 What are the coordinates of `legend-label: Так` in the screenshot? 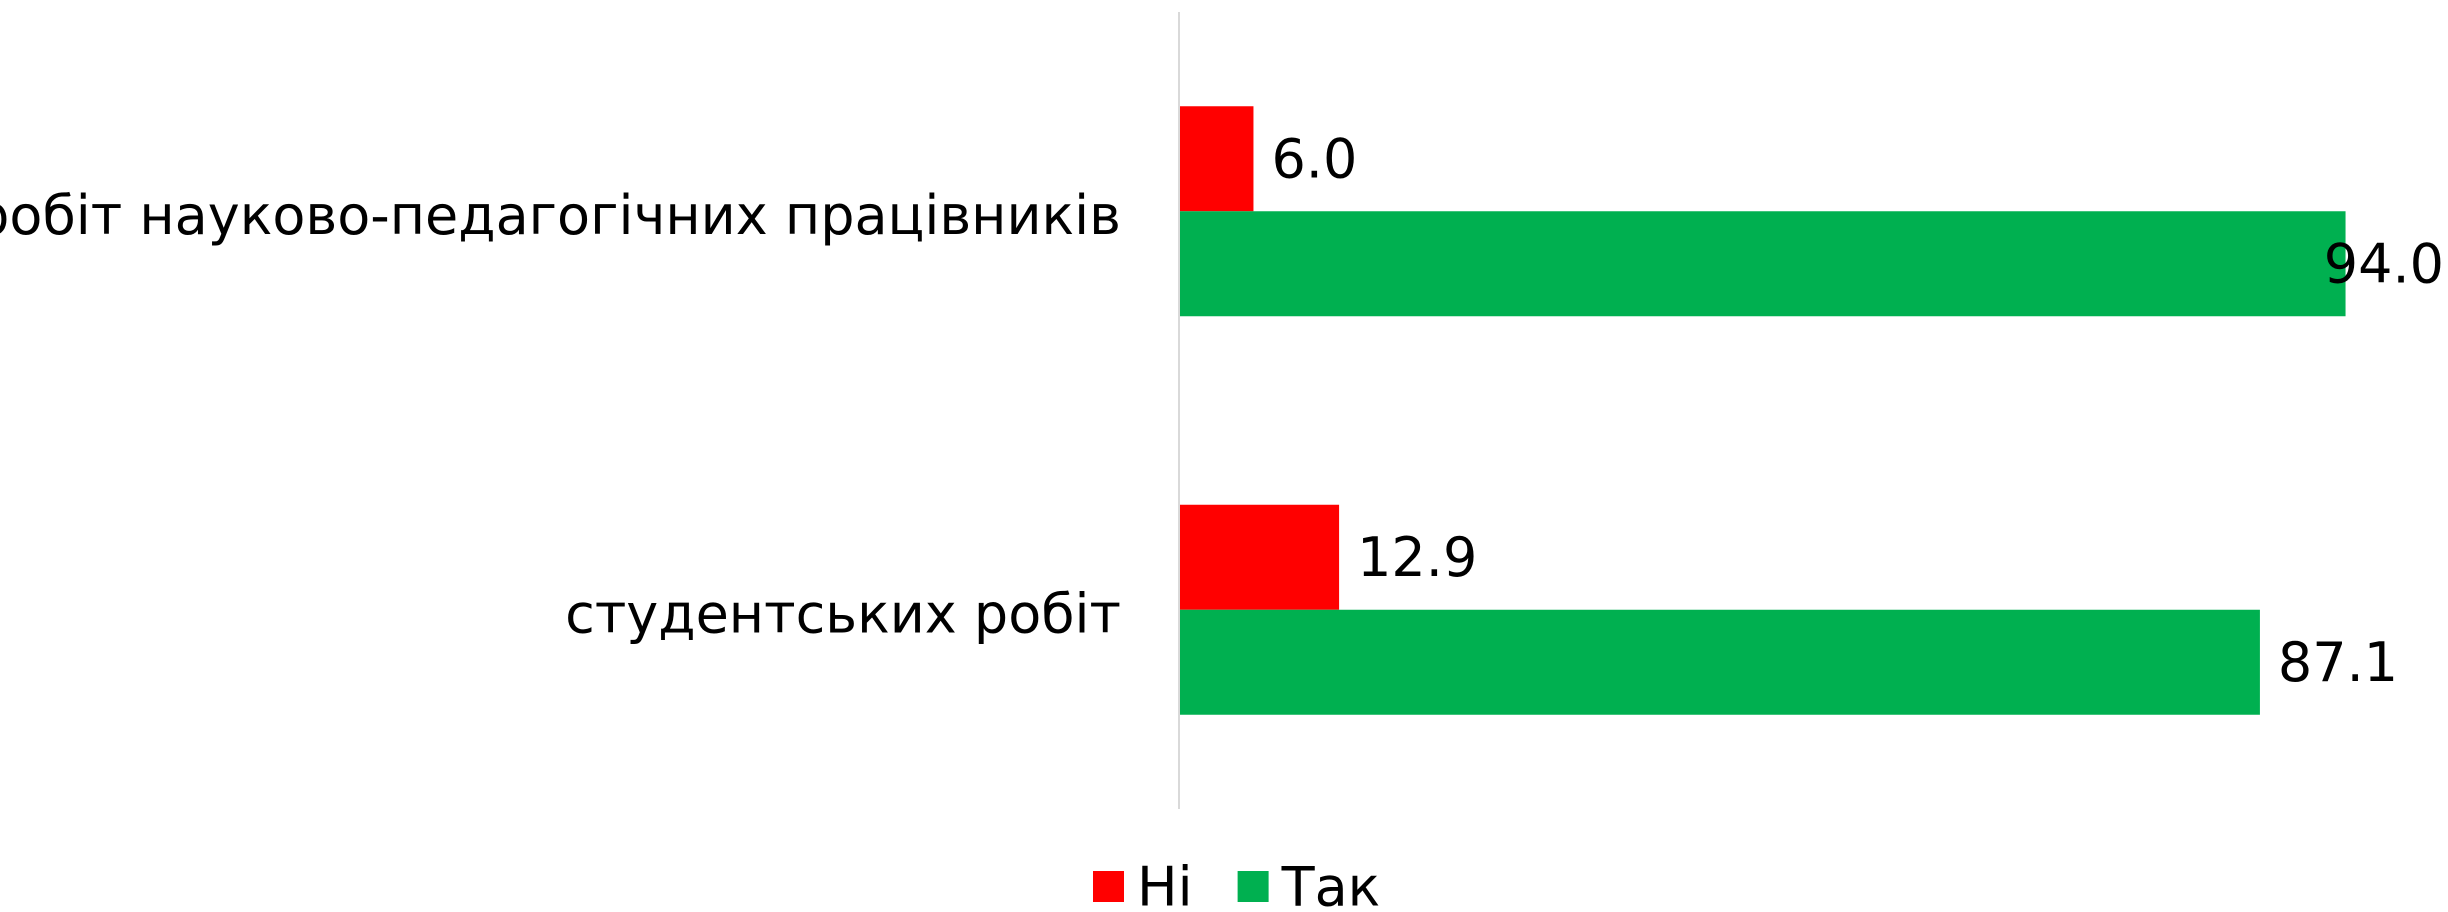 It's located at (1331, 884).